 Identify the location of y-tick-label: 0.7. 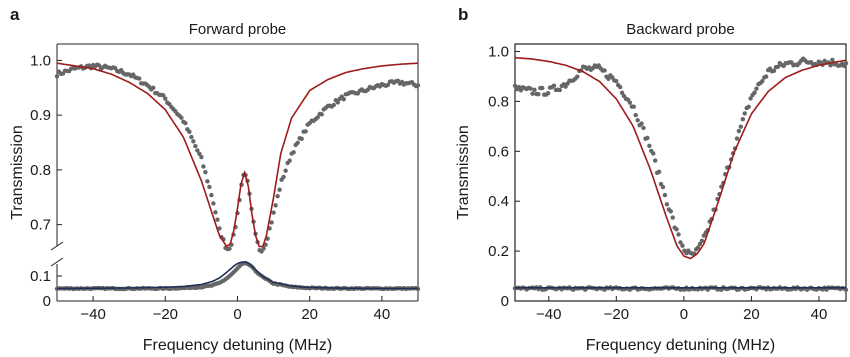
(40, 225).